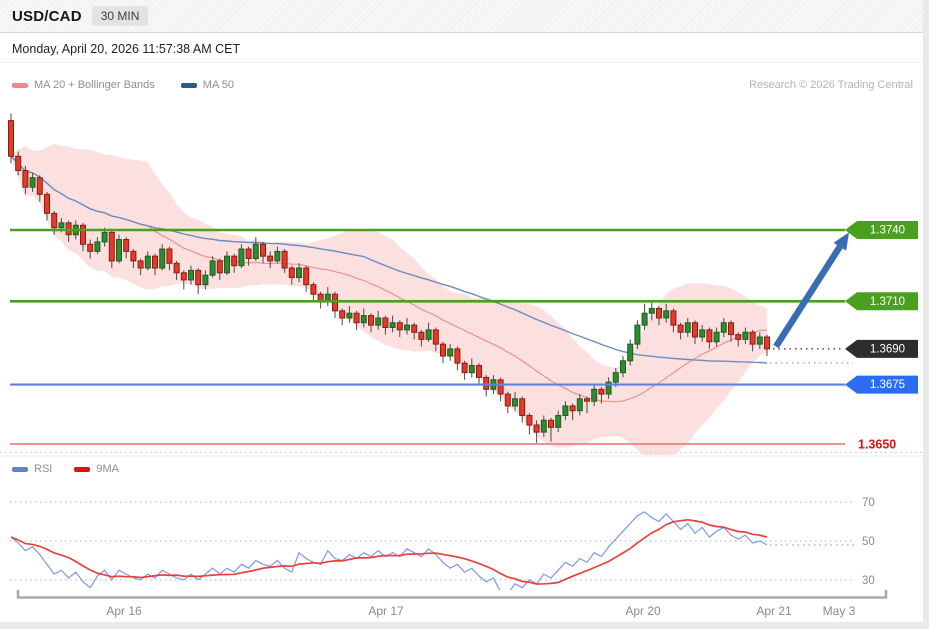  What do you see at coordinates (887, 349) in the screenshot?
I see `price-tag-label: 1.3690` at bounding box center [887, 349].